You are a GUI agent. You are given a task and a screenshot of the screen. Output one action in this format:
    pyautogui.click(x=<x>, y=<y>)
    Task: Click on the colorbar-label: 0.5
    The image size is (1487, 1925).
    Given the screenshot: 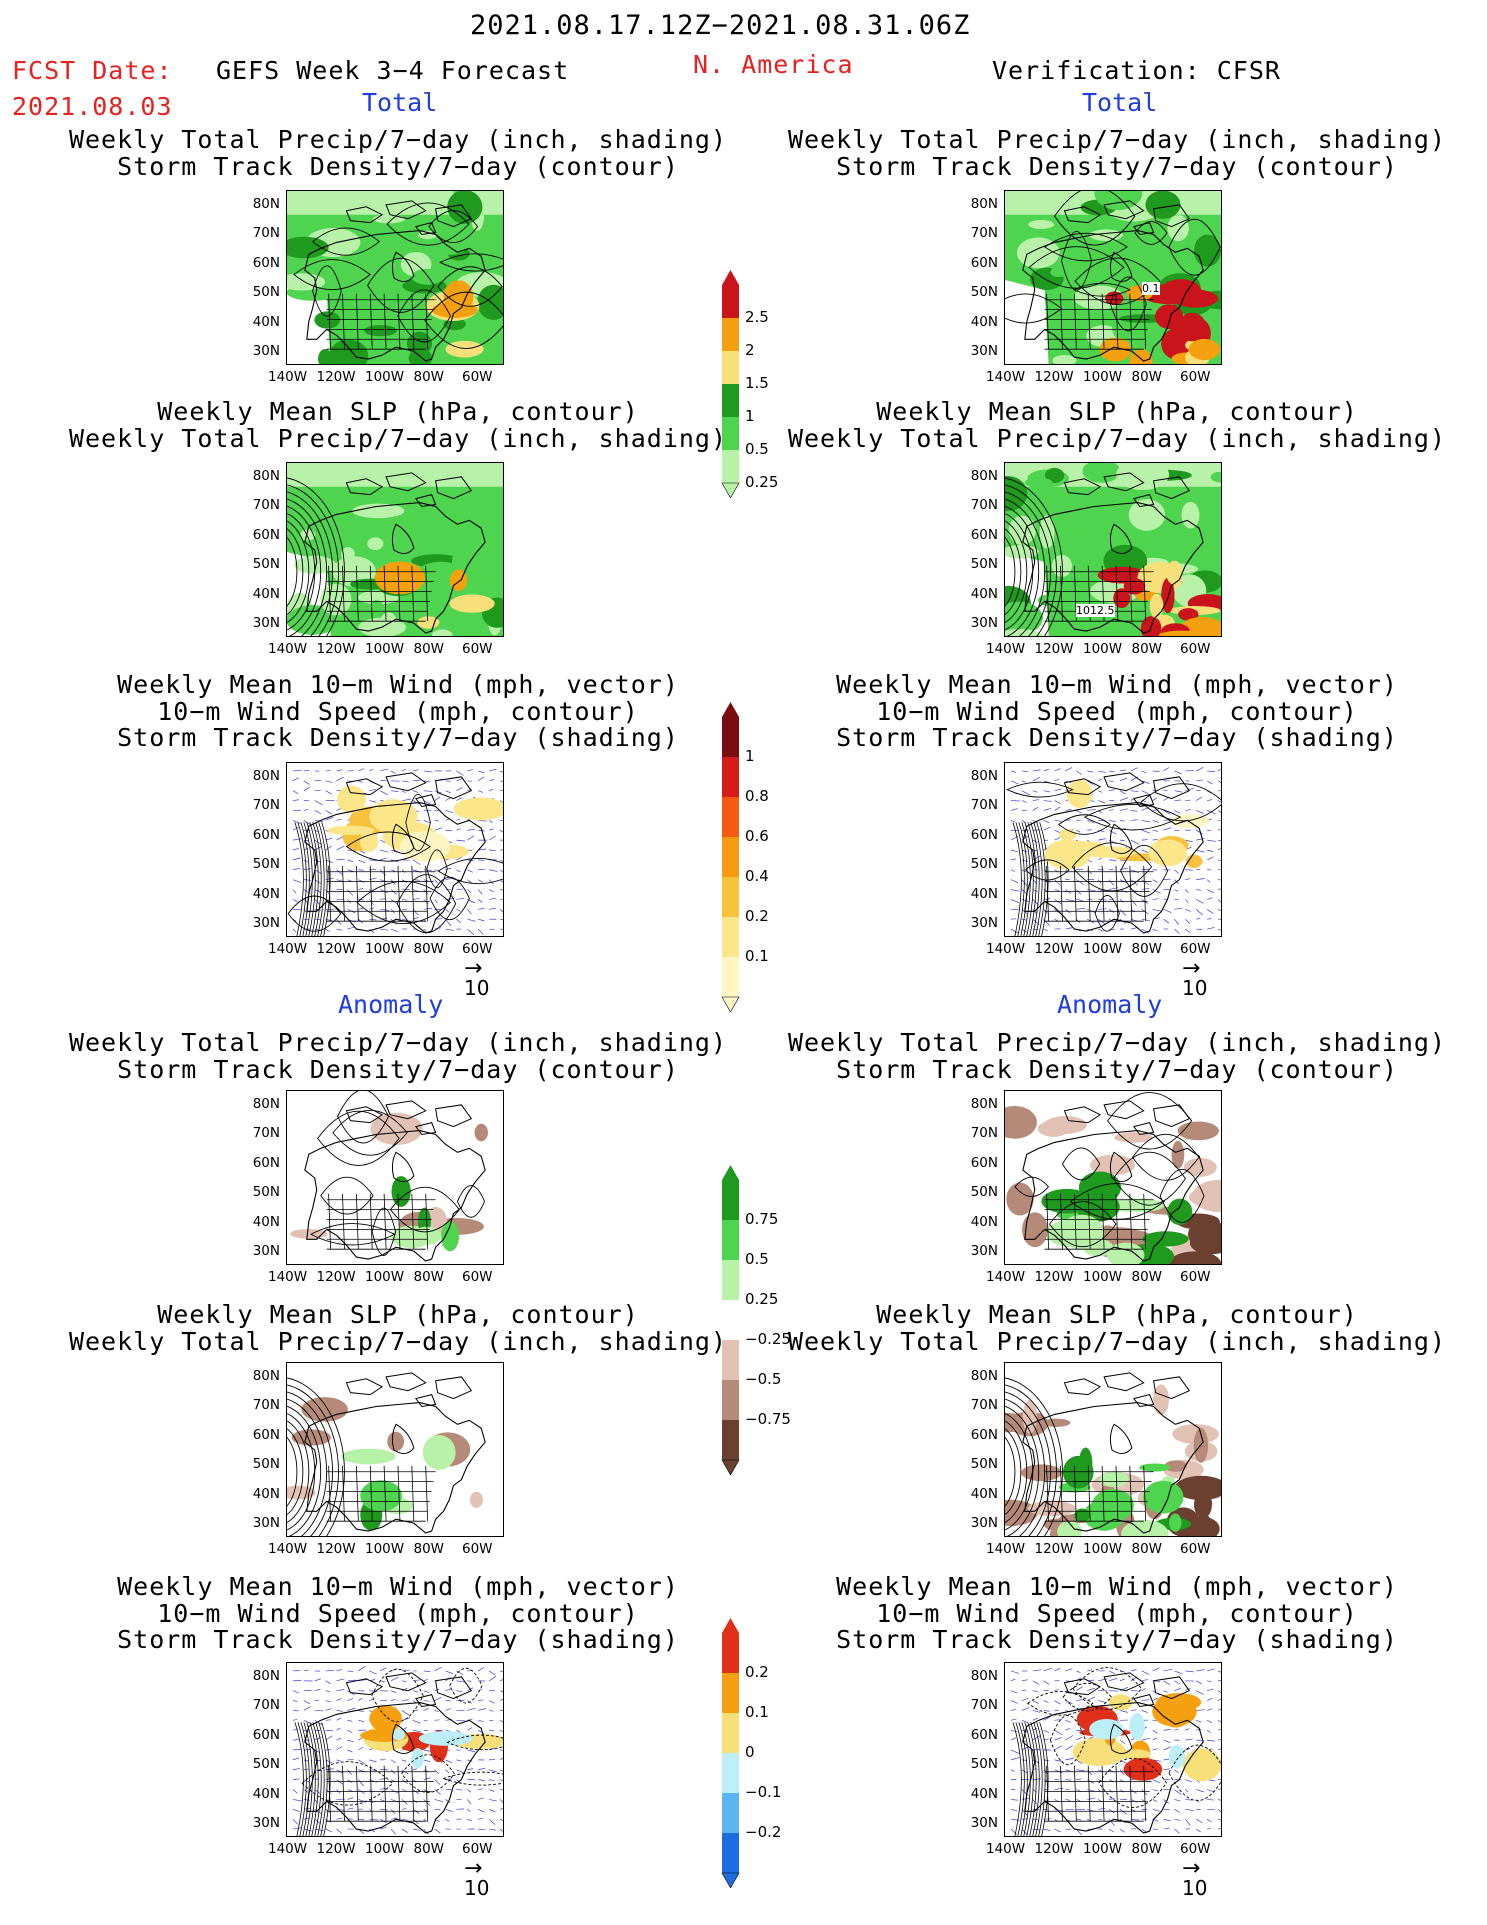 What is the action you would take?
    pyautogui.click(x=757, y=449)
    